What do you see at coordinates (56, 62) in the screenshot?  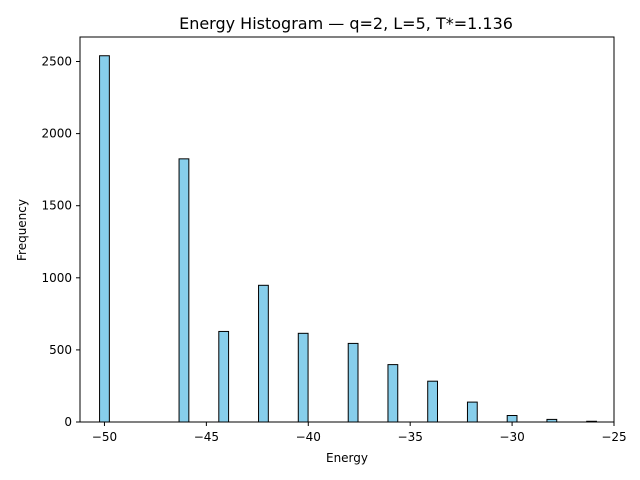 I see `y-tick-label: 2500` at bounding box center [56, 62].